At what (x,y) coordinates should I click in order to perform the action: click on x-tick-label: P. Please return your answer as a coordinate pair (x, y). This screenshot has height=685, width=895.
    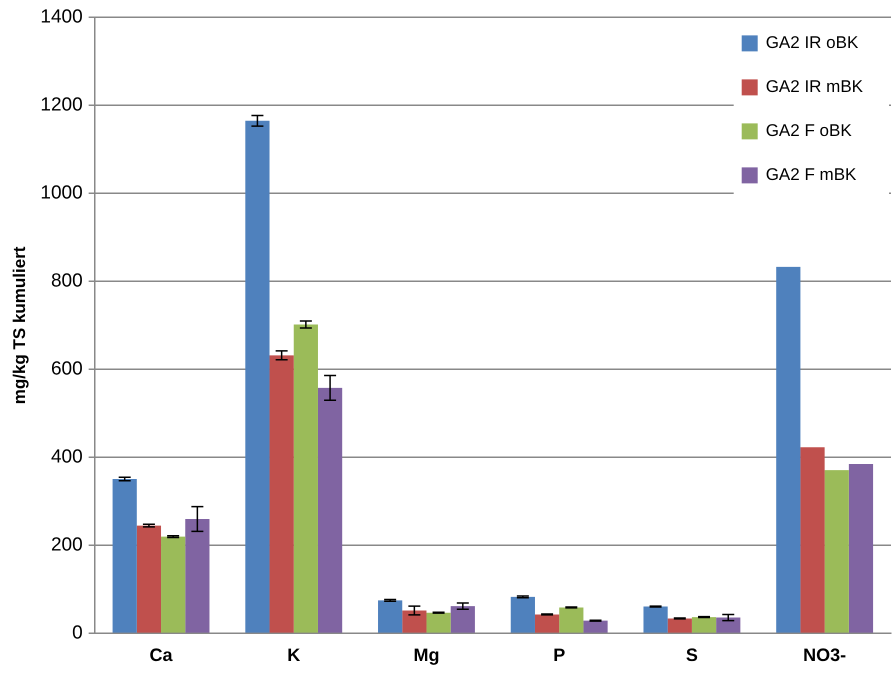
    Looking at the image, I should click on (559, 655).